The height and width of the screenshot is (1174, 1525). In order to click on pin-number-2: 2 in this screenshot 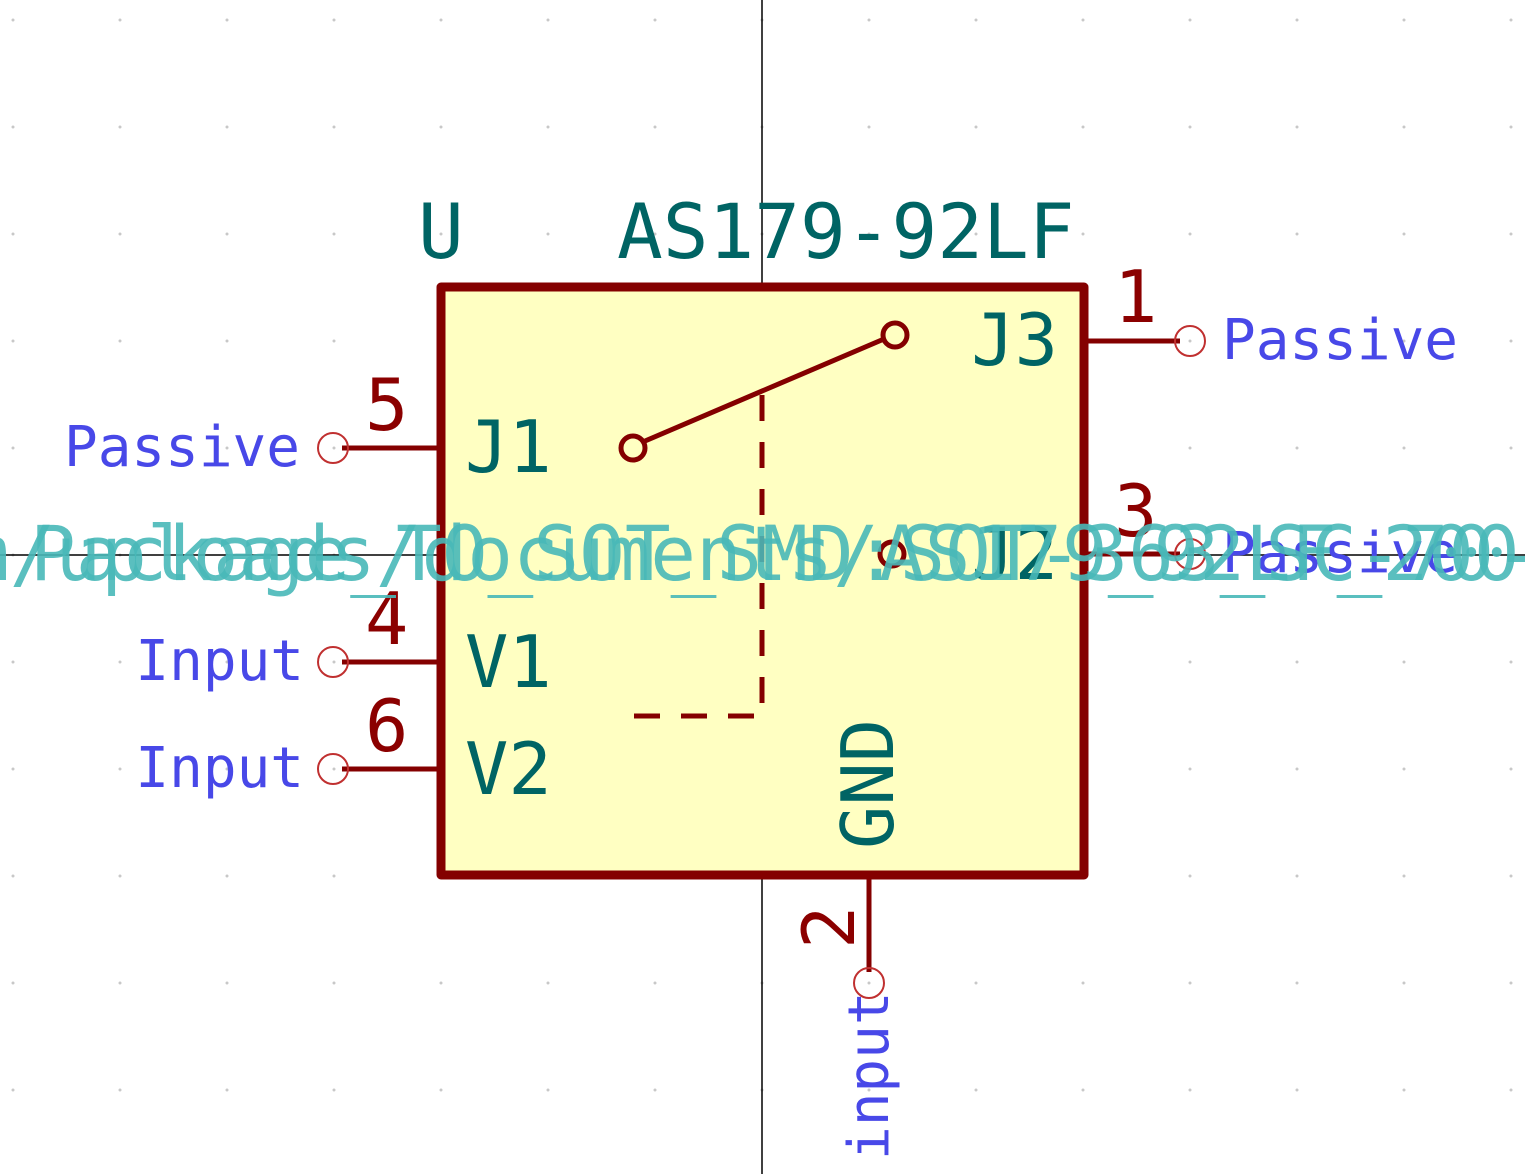, I will do `click(829, 927)`.